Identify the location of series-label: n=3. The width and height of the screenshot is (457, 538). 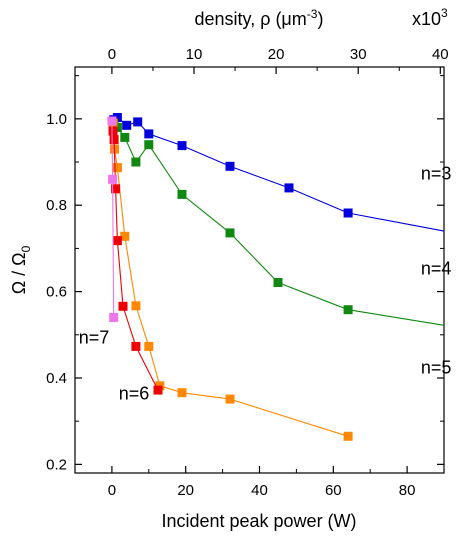
(436, 173).